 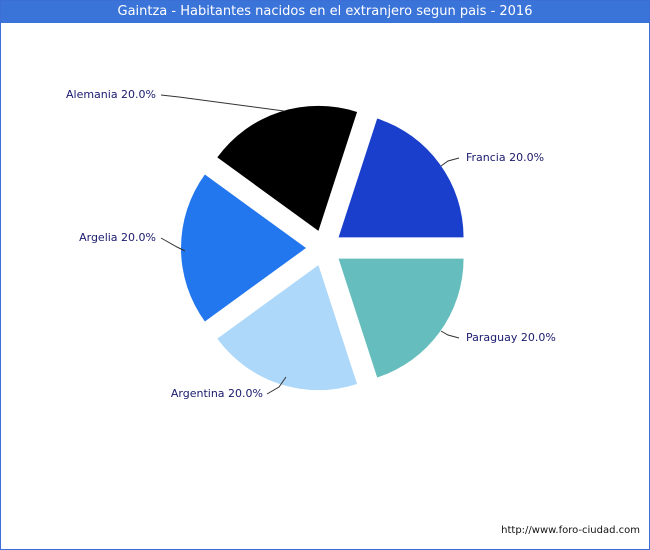 What do you see at coordinates (276, 385) in the screenshot?
I see `leader-line-argentina` at bounding box center [276, 385].